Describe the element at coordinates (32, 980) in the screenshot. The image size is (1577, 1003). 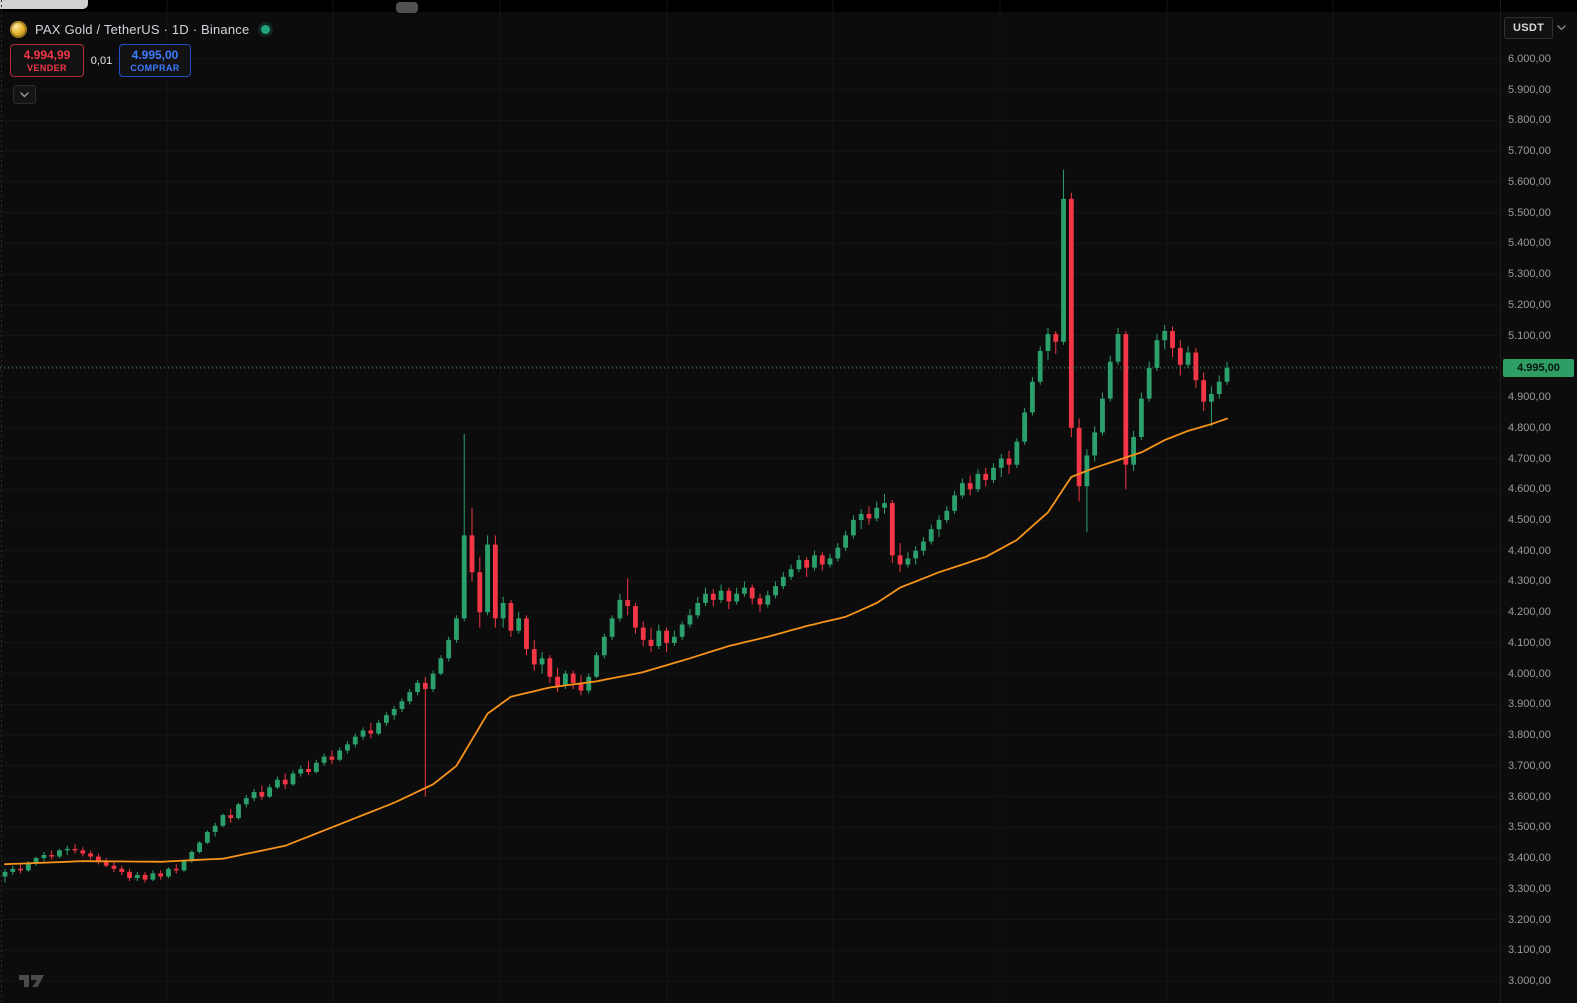
I see `tradingview-logo-icon` at that location.